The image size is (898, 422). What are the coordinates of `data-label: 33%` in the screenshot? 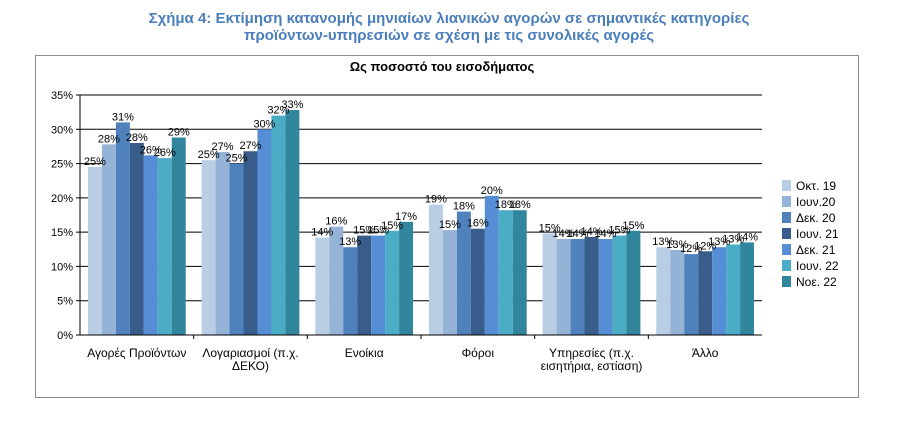 It's located at (292, 105).